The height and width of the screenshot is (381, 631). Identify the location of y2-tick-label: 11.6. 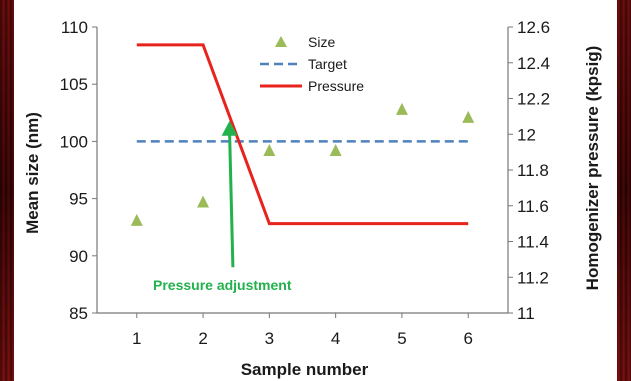
(533, 206).